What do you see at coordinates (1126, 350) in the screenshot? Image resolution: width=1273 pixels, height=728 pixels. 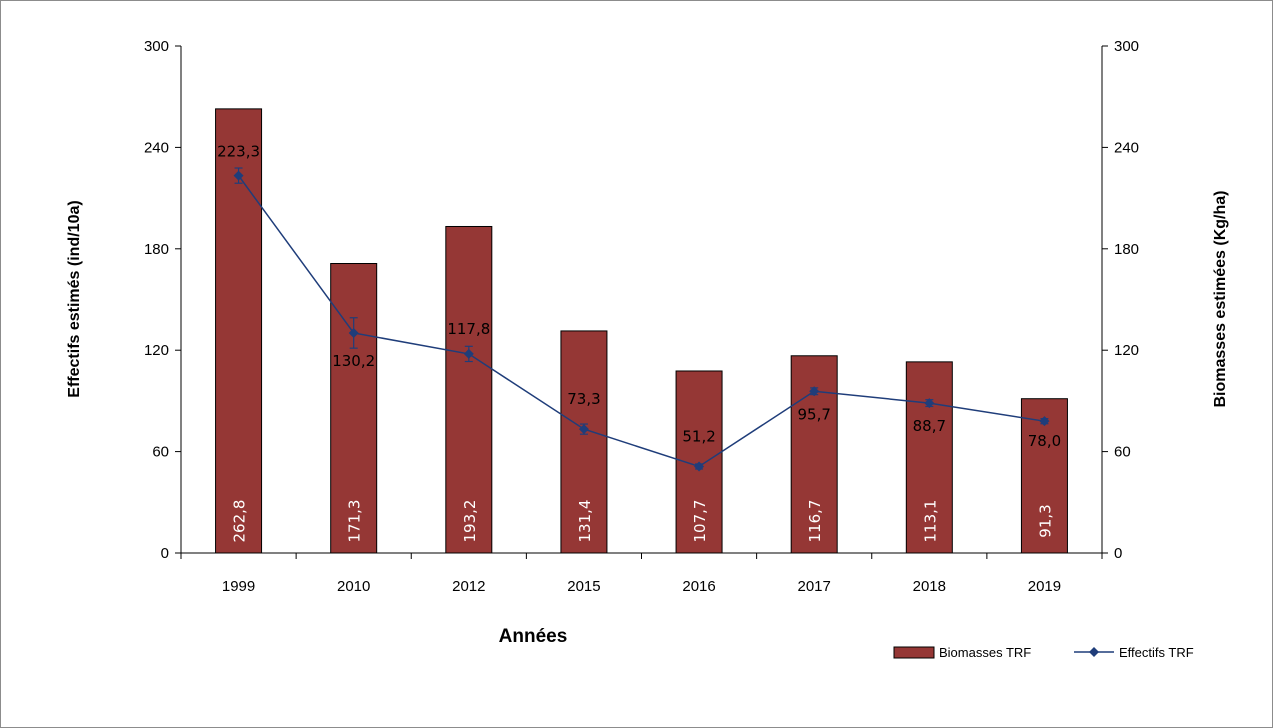 I see `y-tick-label-right: 120` at bounding box center [1126, 350].